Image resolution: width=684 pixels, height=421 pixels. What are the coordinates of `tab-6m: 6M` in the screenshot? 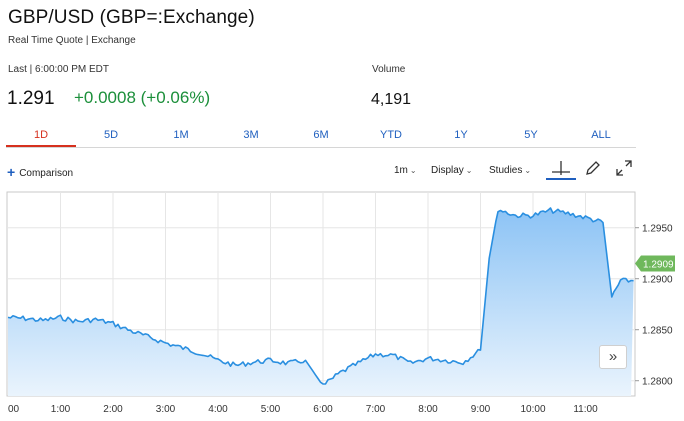 It's located at (321, 135).